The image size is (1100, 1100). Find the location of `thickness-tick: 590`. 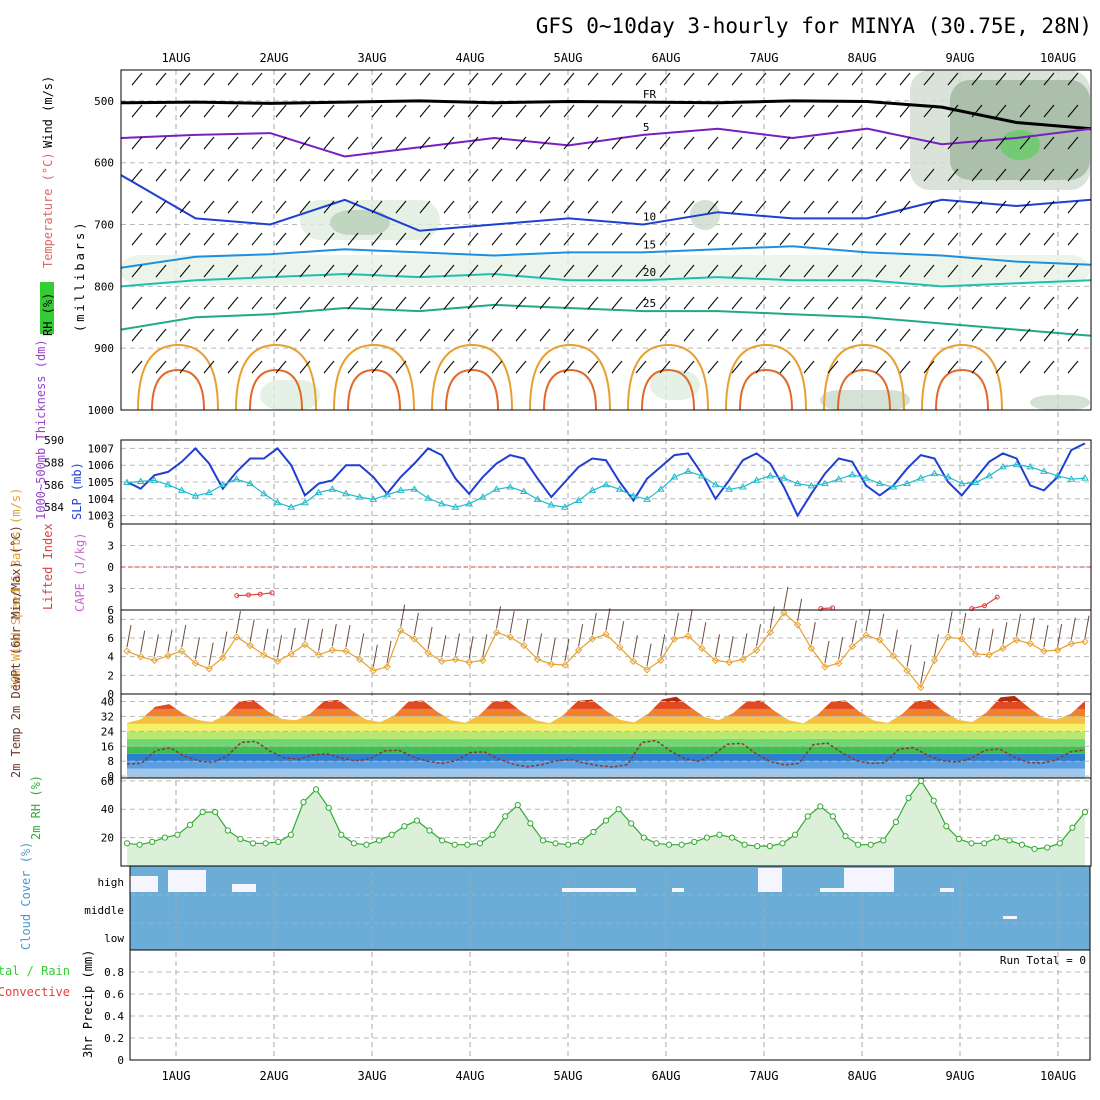

thickness-tick: 590 is located at coordinates (54, 440).